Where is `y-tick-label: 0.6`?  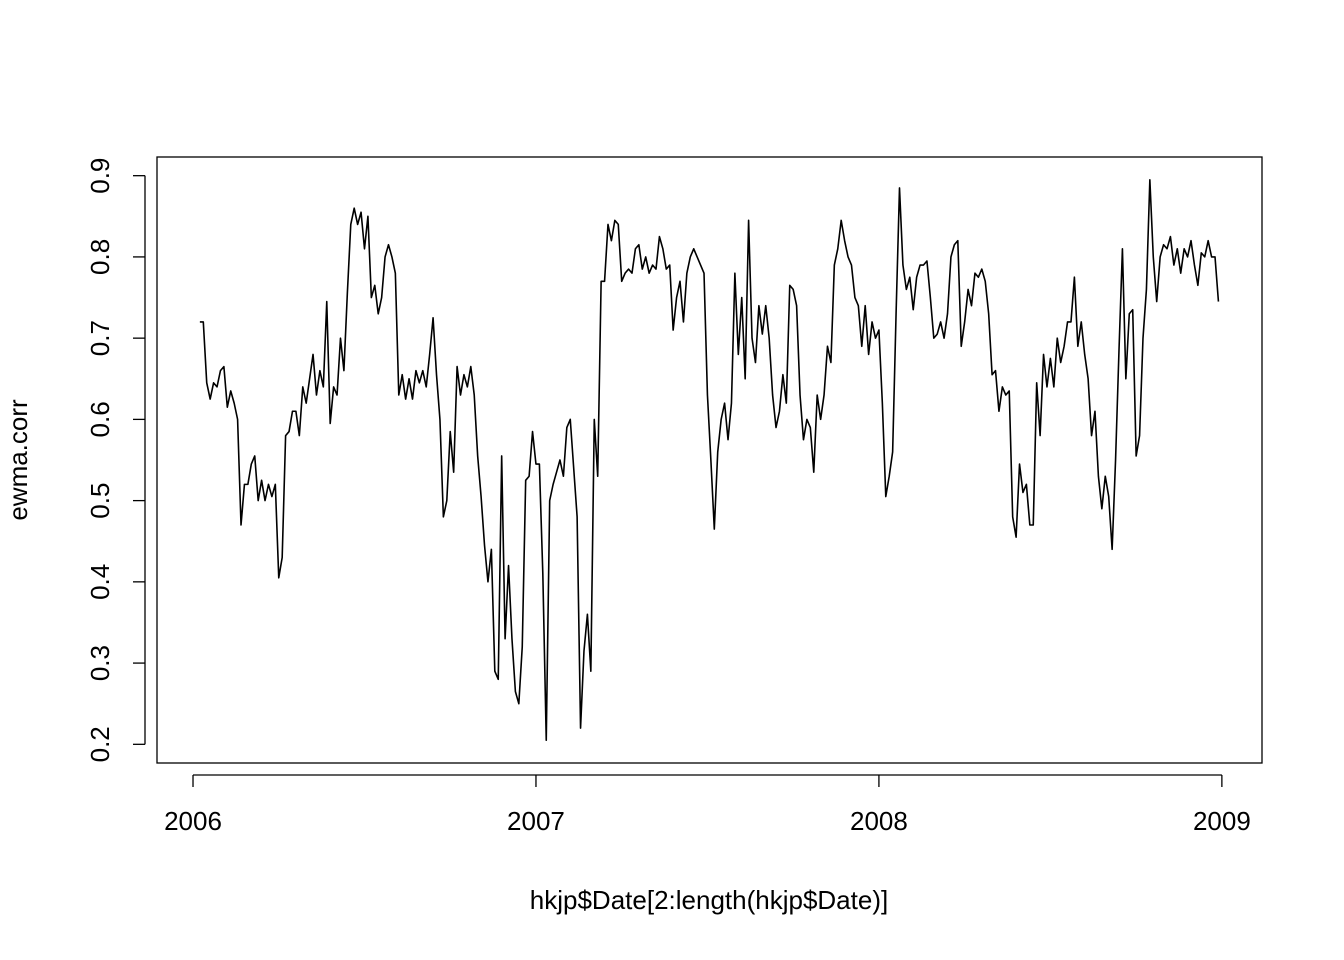
y-tick-label: 0.6 is located at coordinates (100, 419).